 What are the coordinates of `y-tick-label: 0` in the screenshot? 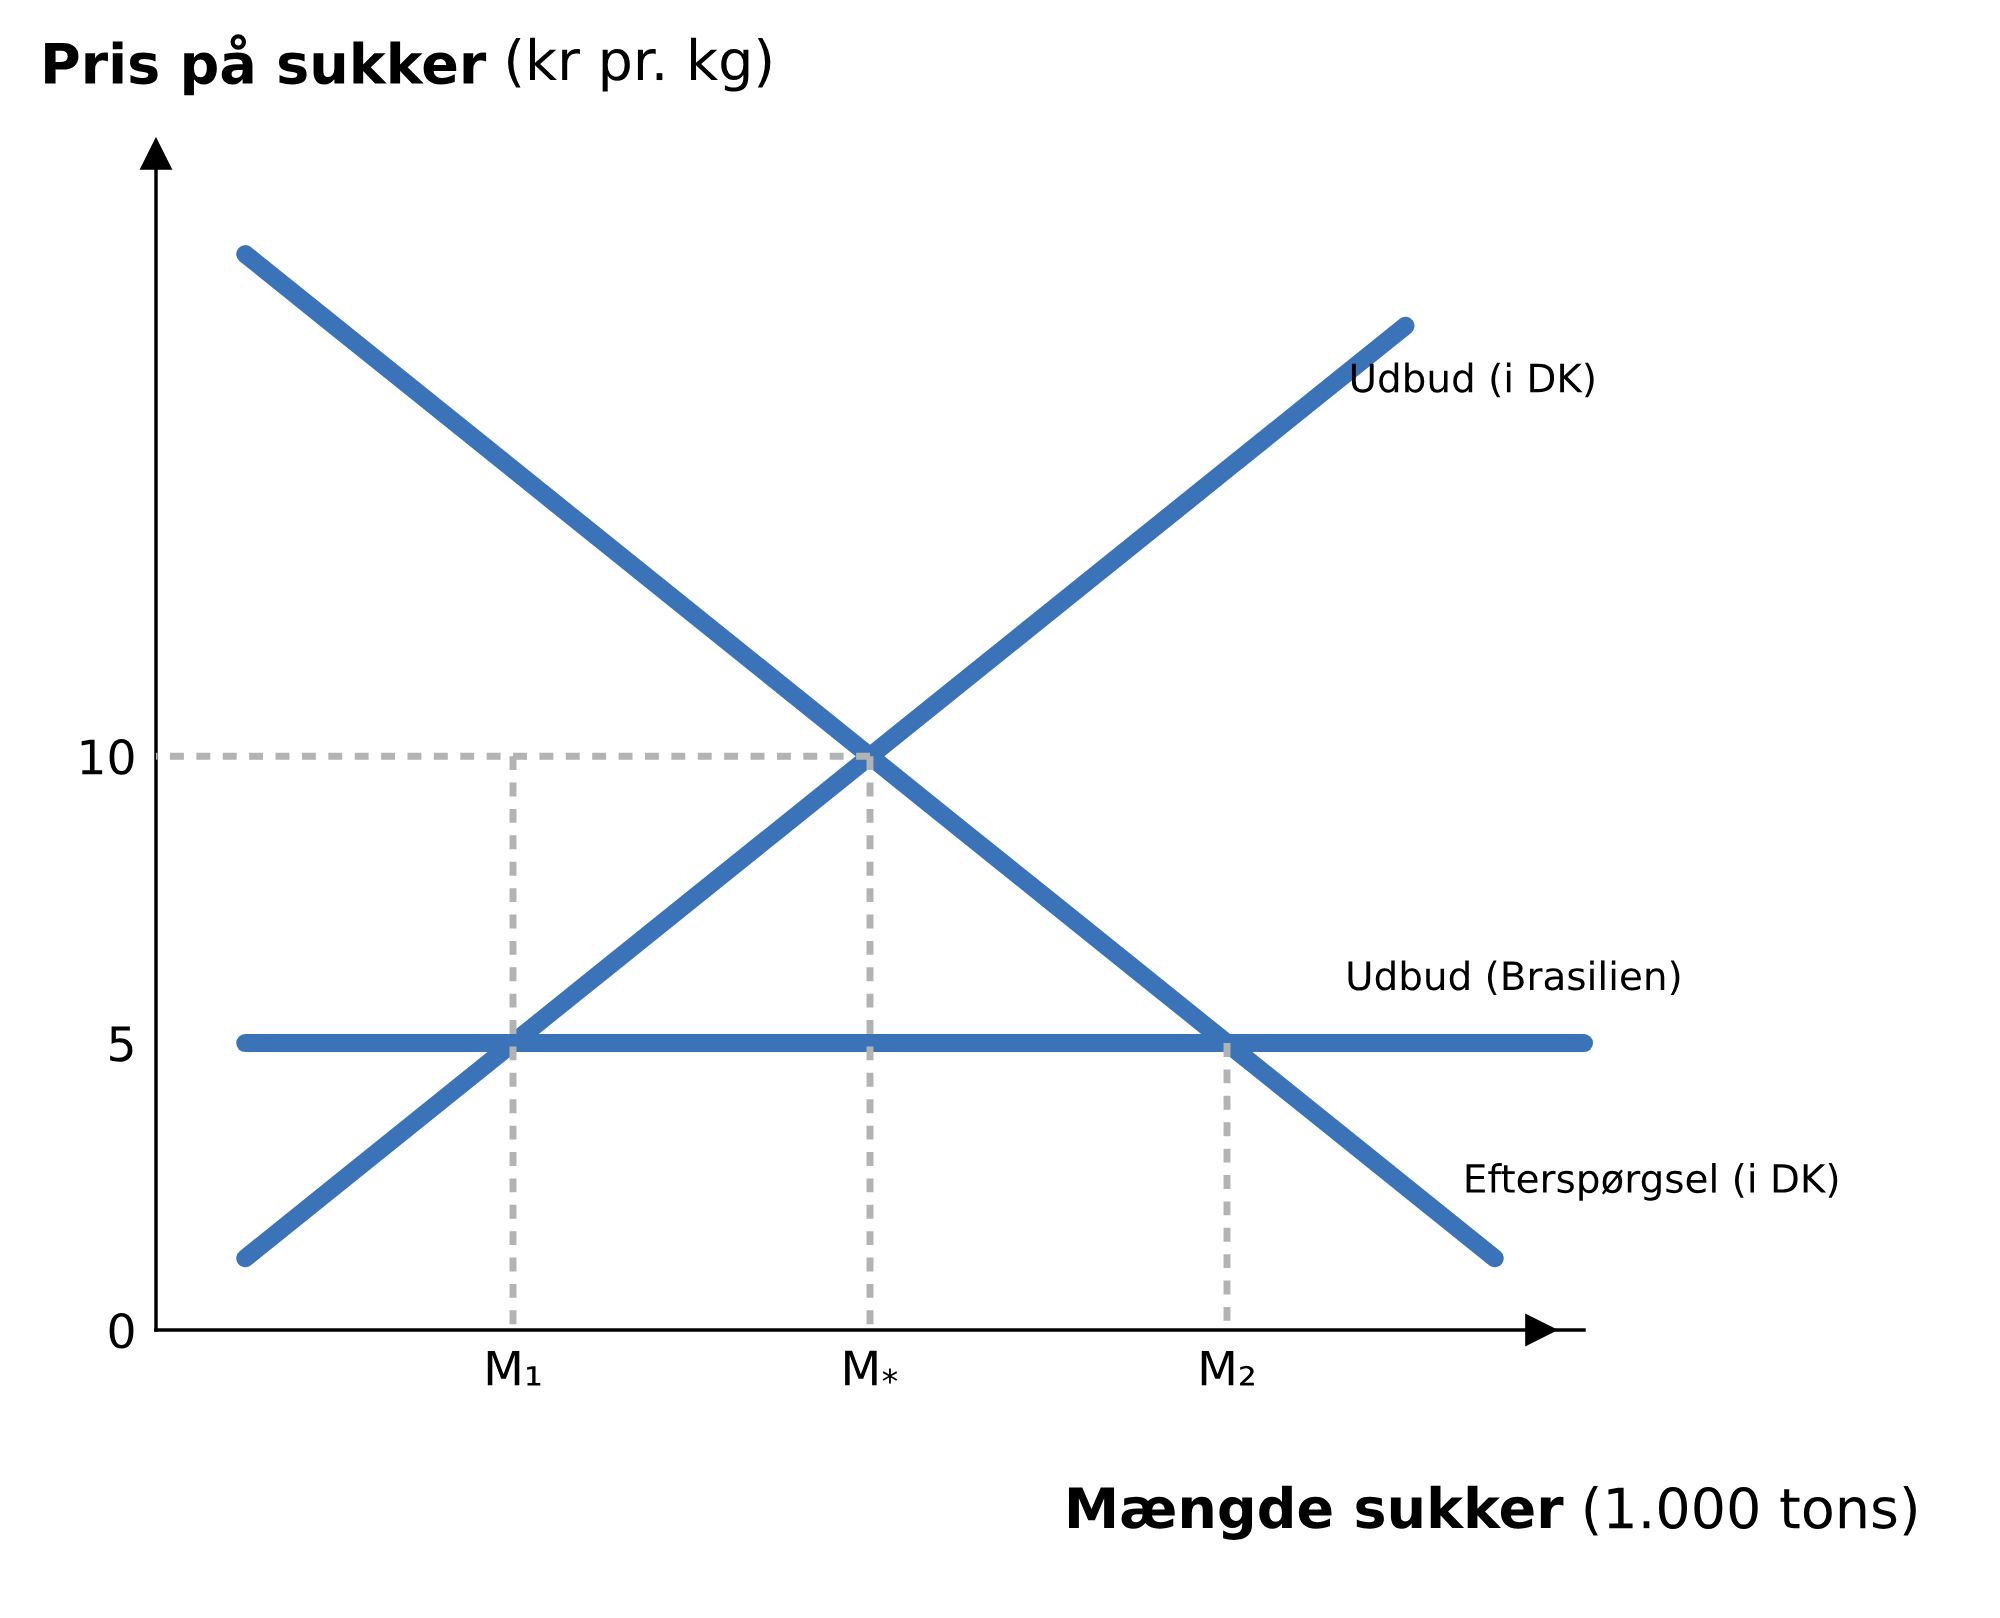 It's located at (121, 1330).